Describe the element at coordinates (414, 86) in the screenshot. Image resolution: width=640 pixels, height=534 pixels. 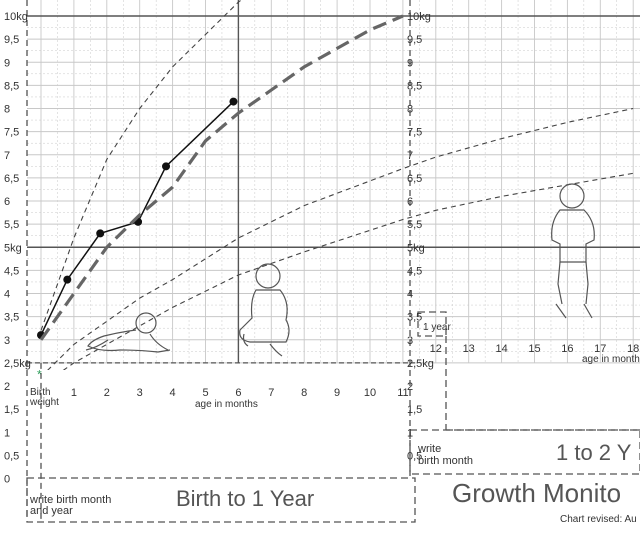
I see `y-tick-label-right: 8,5` at that location.